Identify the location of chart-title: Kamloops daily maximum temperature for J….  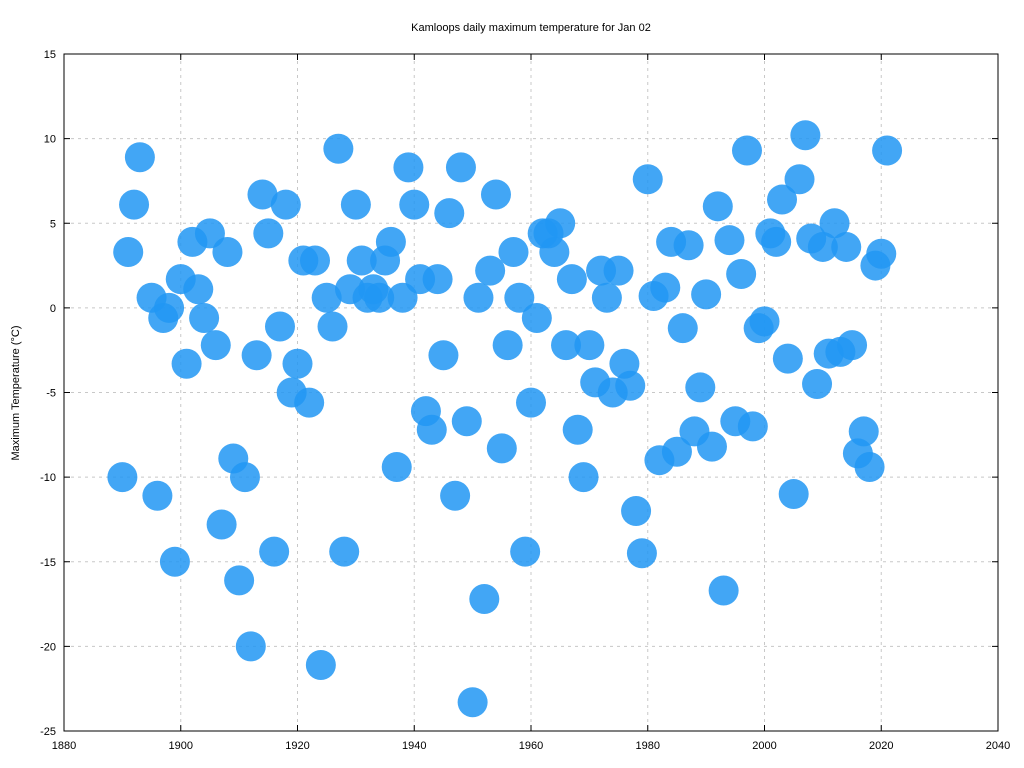
(531, 28).